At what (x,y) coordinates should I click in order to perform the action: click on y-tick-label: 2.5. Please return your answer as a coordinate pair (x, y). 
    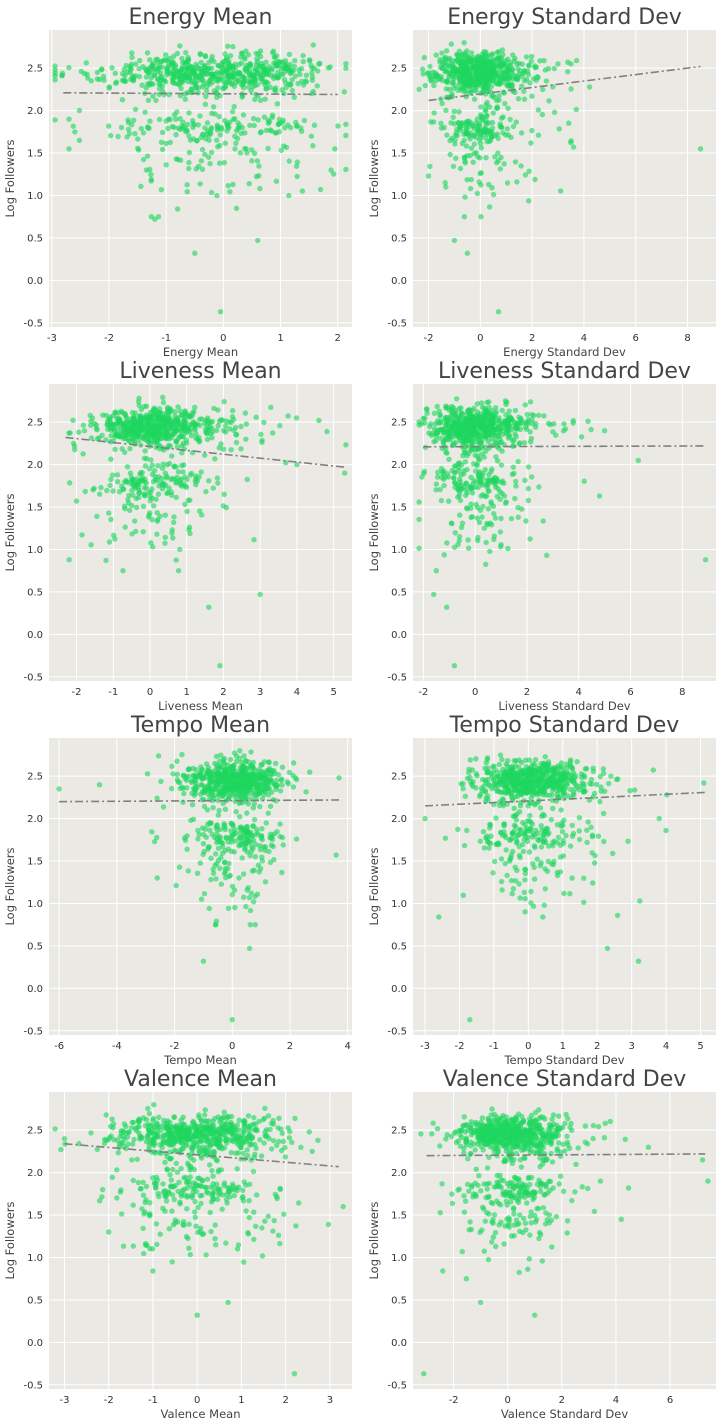
    Looking at the image, I should click on (399, 69).